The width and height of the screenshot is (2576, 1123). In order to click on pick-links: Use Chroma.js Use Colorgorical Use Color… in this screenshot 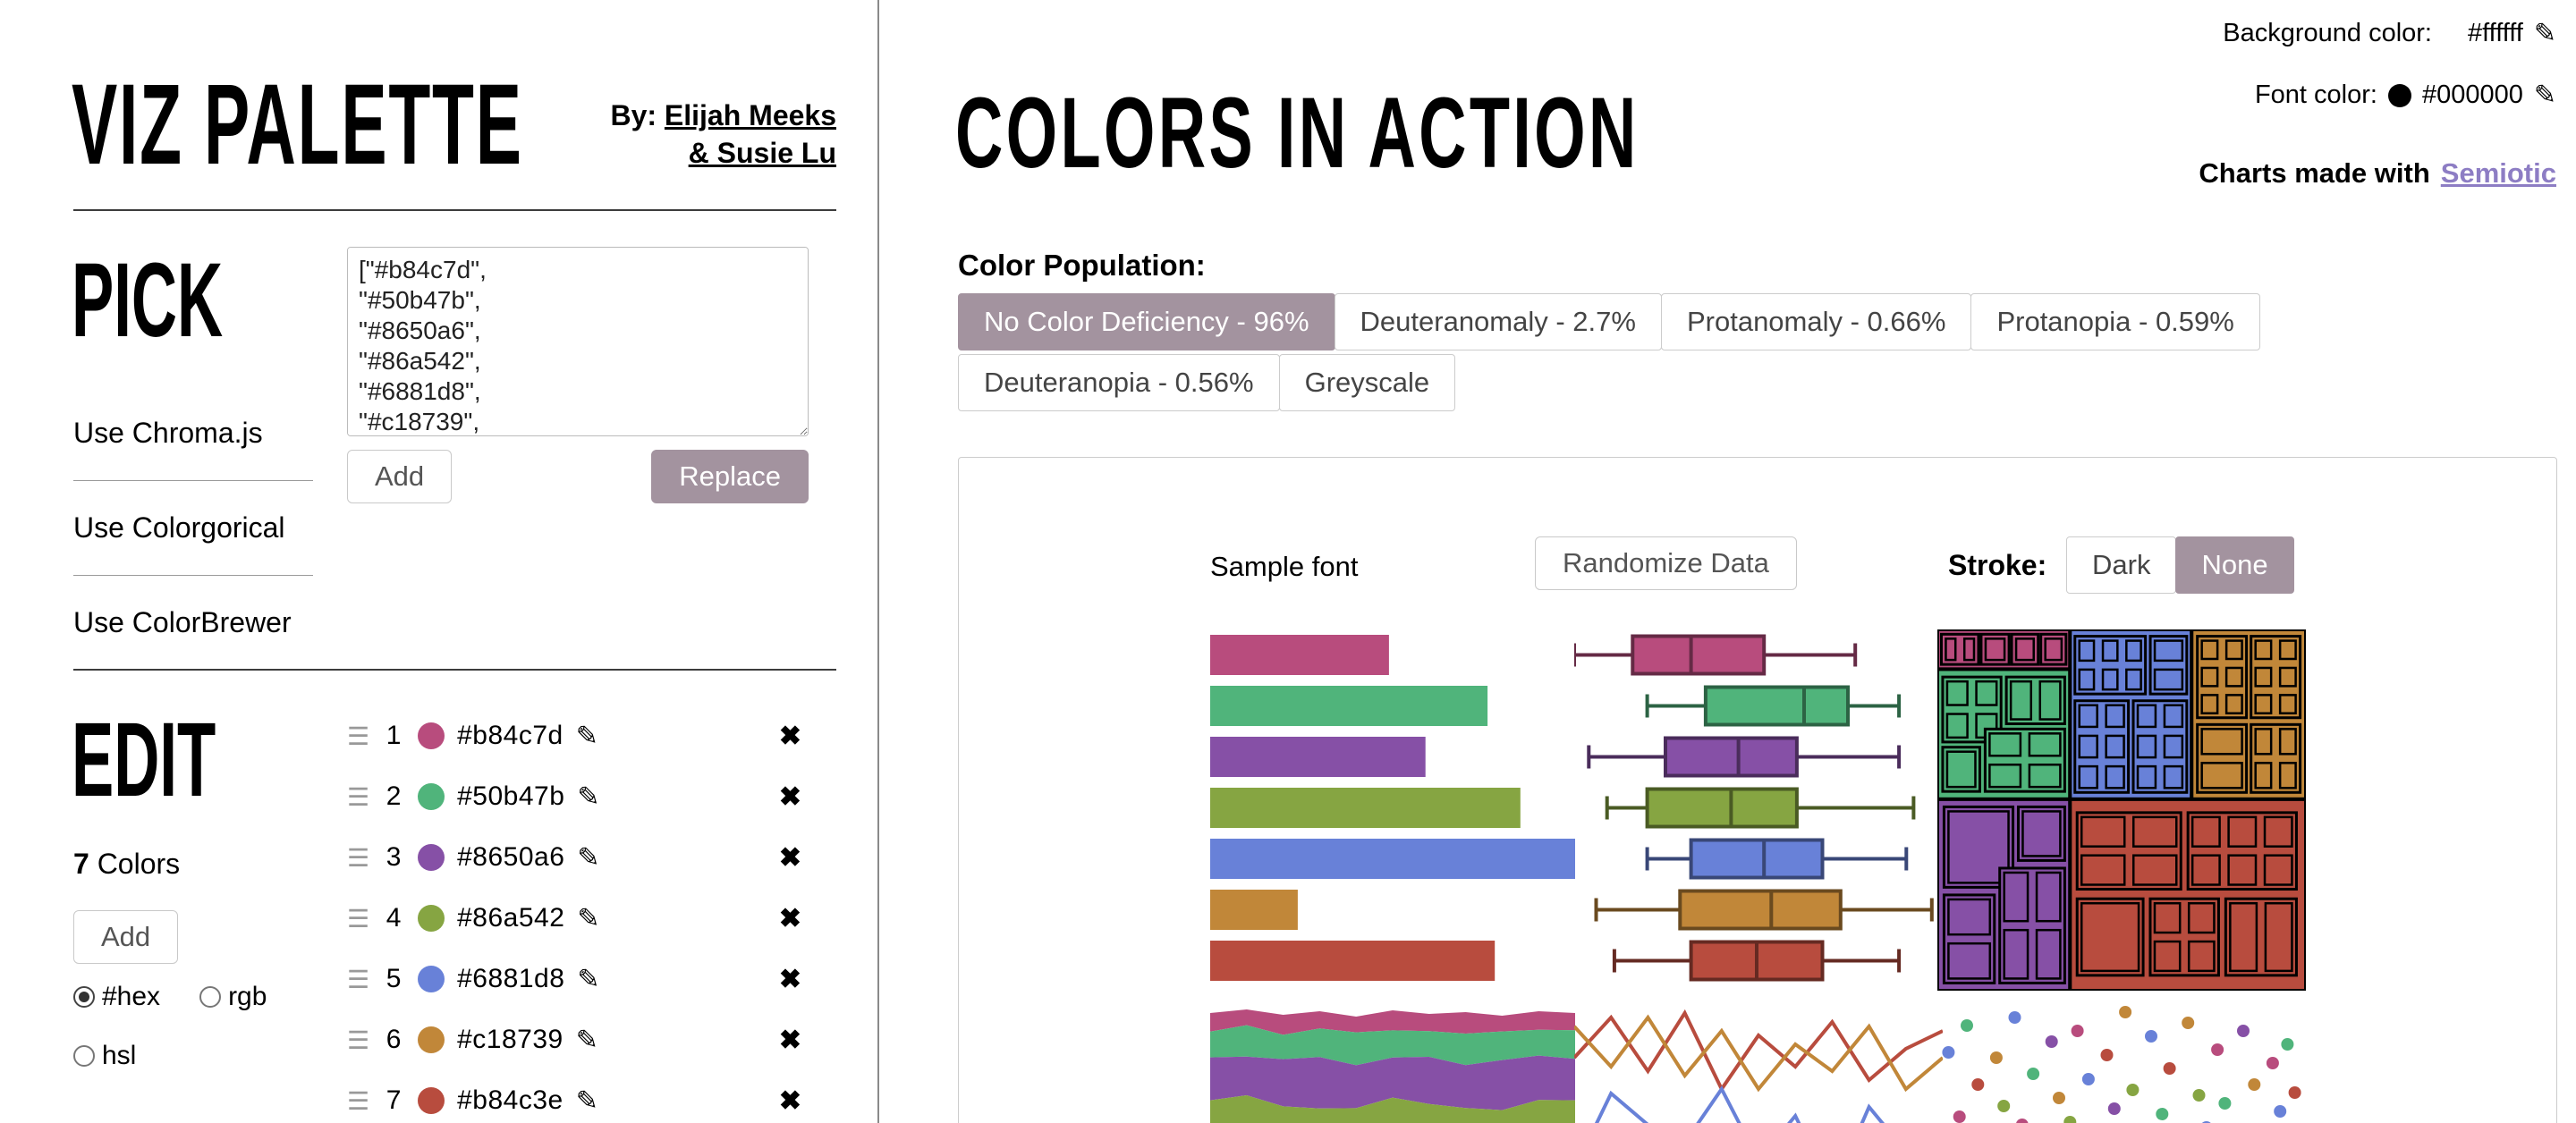, I will do `click(193, 528)`.